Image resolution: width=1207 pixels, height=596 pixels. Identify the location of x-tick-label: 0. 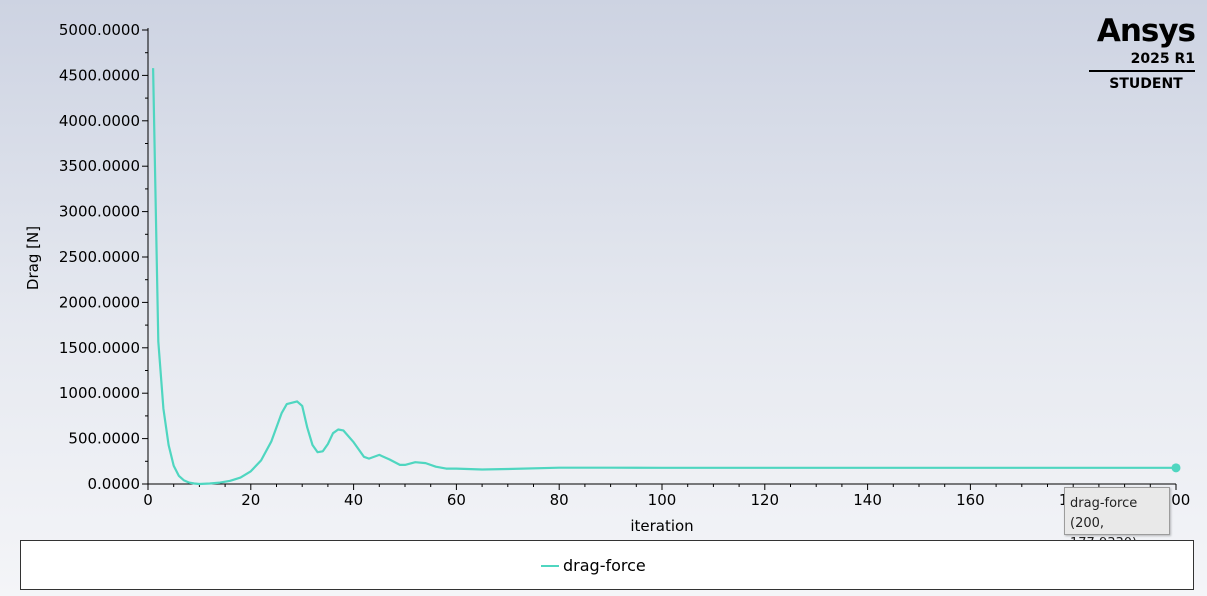
(148, 500).